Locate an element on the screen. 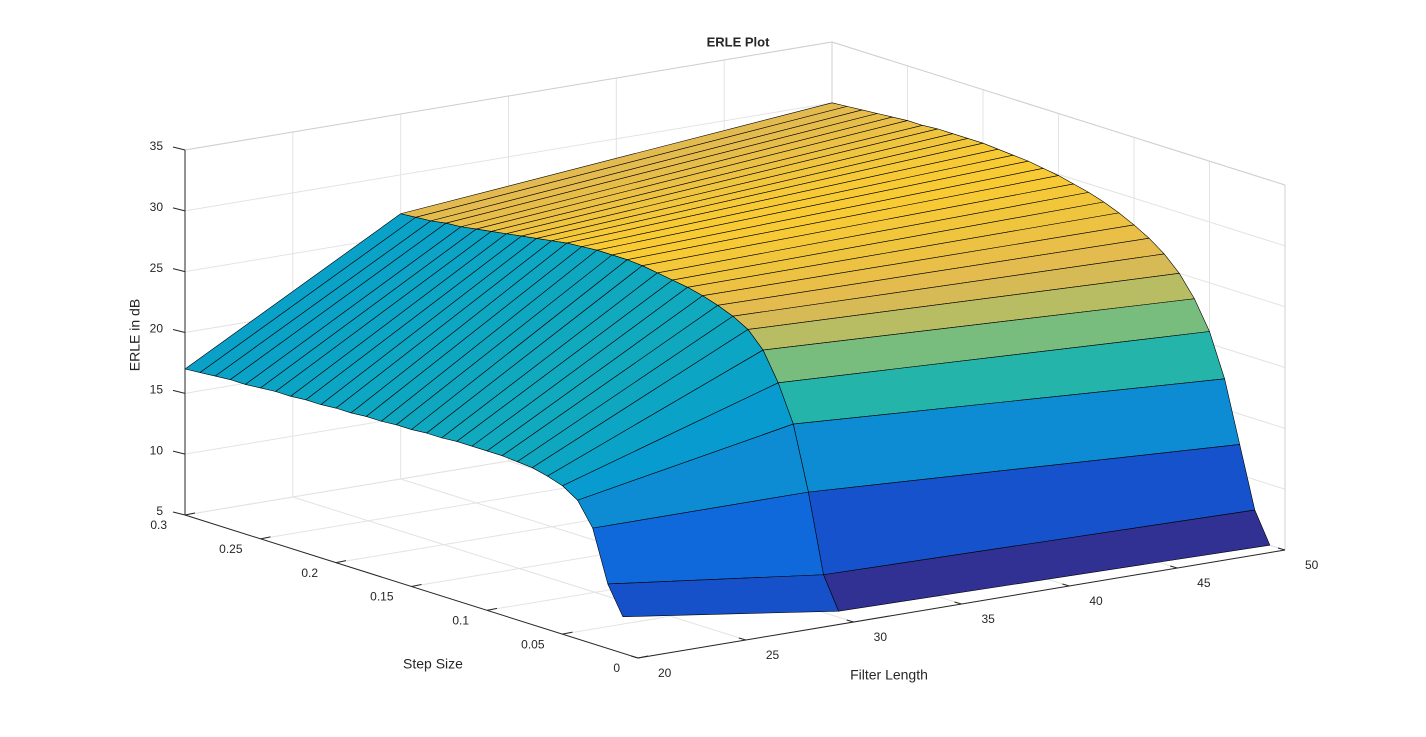 This screenshot has width=1426, height=737. x-tick-label: 20 is located at coordinates (665, 673).